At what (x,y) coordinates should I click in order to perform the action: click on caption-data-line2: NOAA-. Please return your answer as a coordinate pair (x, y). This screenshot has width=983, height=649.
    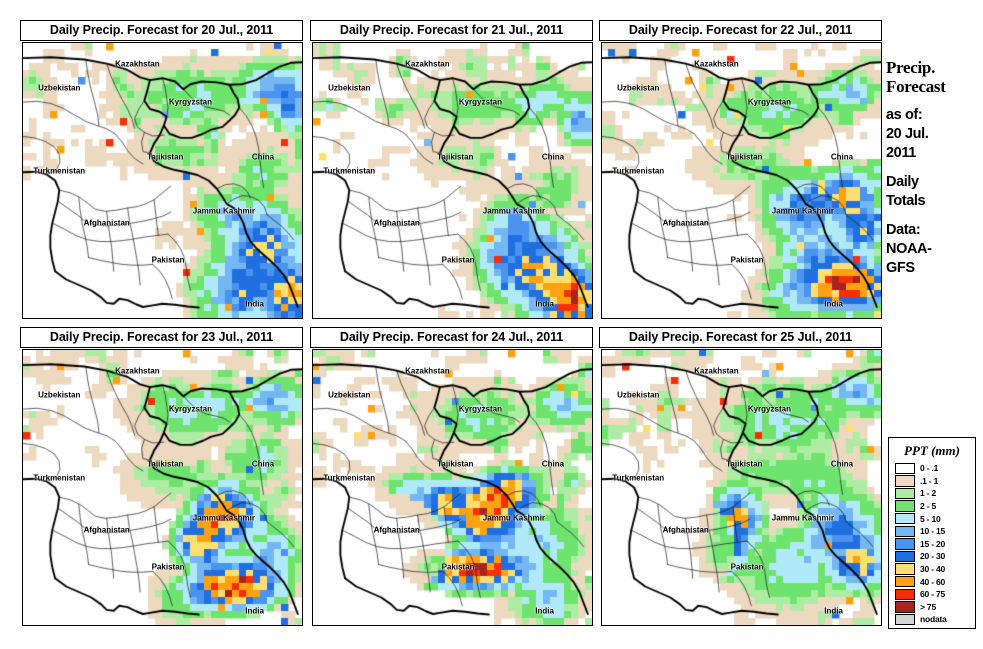
    Looking at the image, I should click on (909, 249).